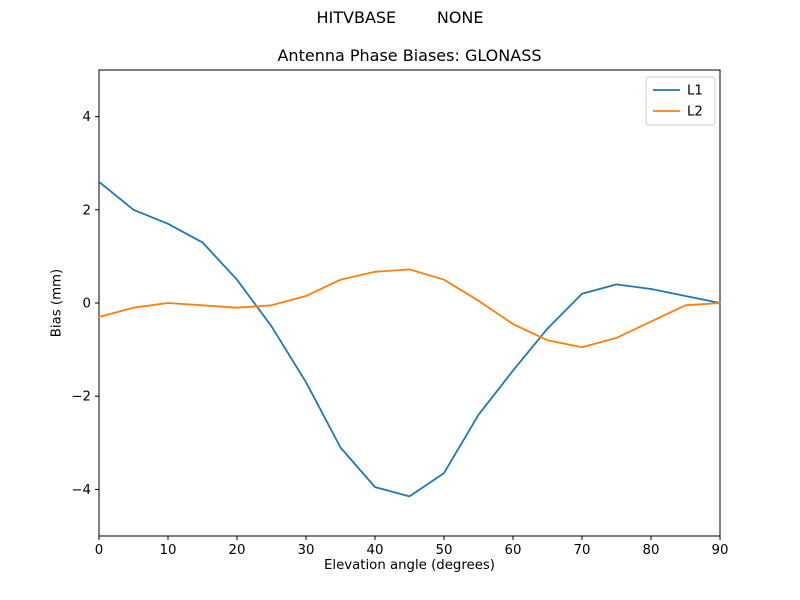 The height and width of the screenshot is (600, 800). Describe the element at coordinates (409, 565) in the screenshot. I see `x-axis-label: Elevation angle (degrees)` at that location.